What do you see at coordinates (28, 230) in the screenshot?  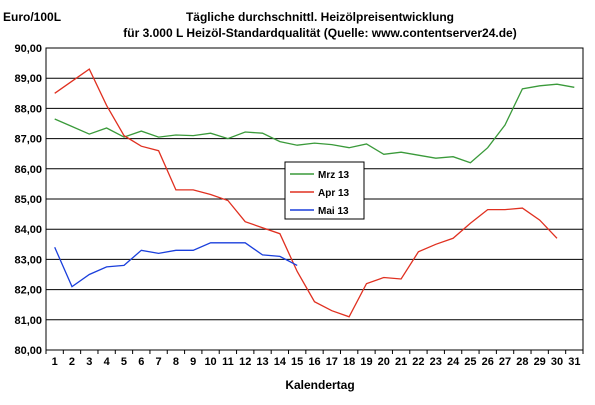 I see `y-tick-label: 84,00` at bounding box center [28, 230].